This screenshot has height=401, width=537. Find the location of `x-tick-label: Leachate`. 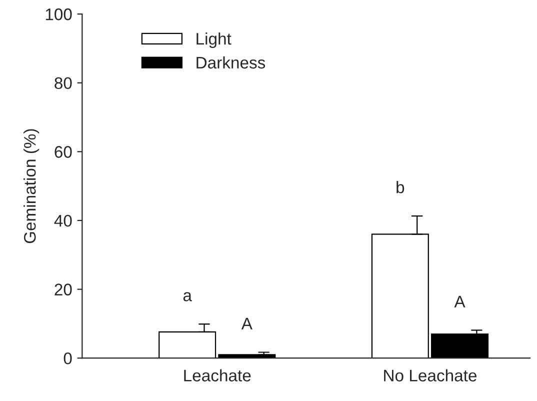

x-tick-label: Leachate is located at coordinates (217, 375).